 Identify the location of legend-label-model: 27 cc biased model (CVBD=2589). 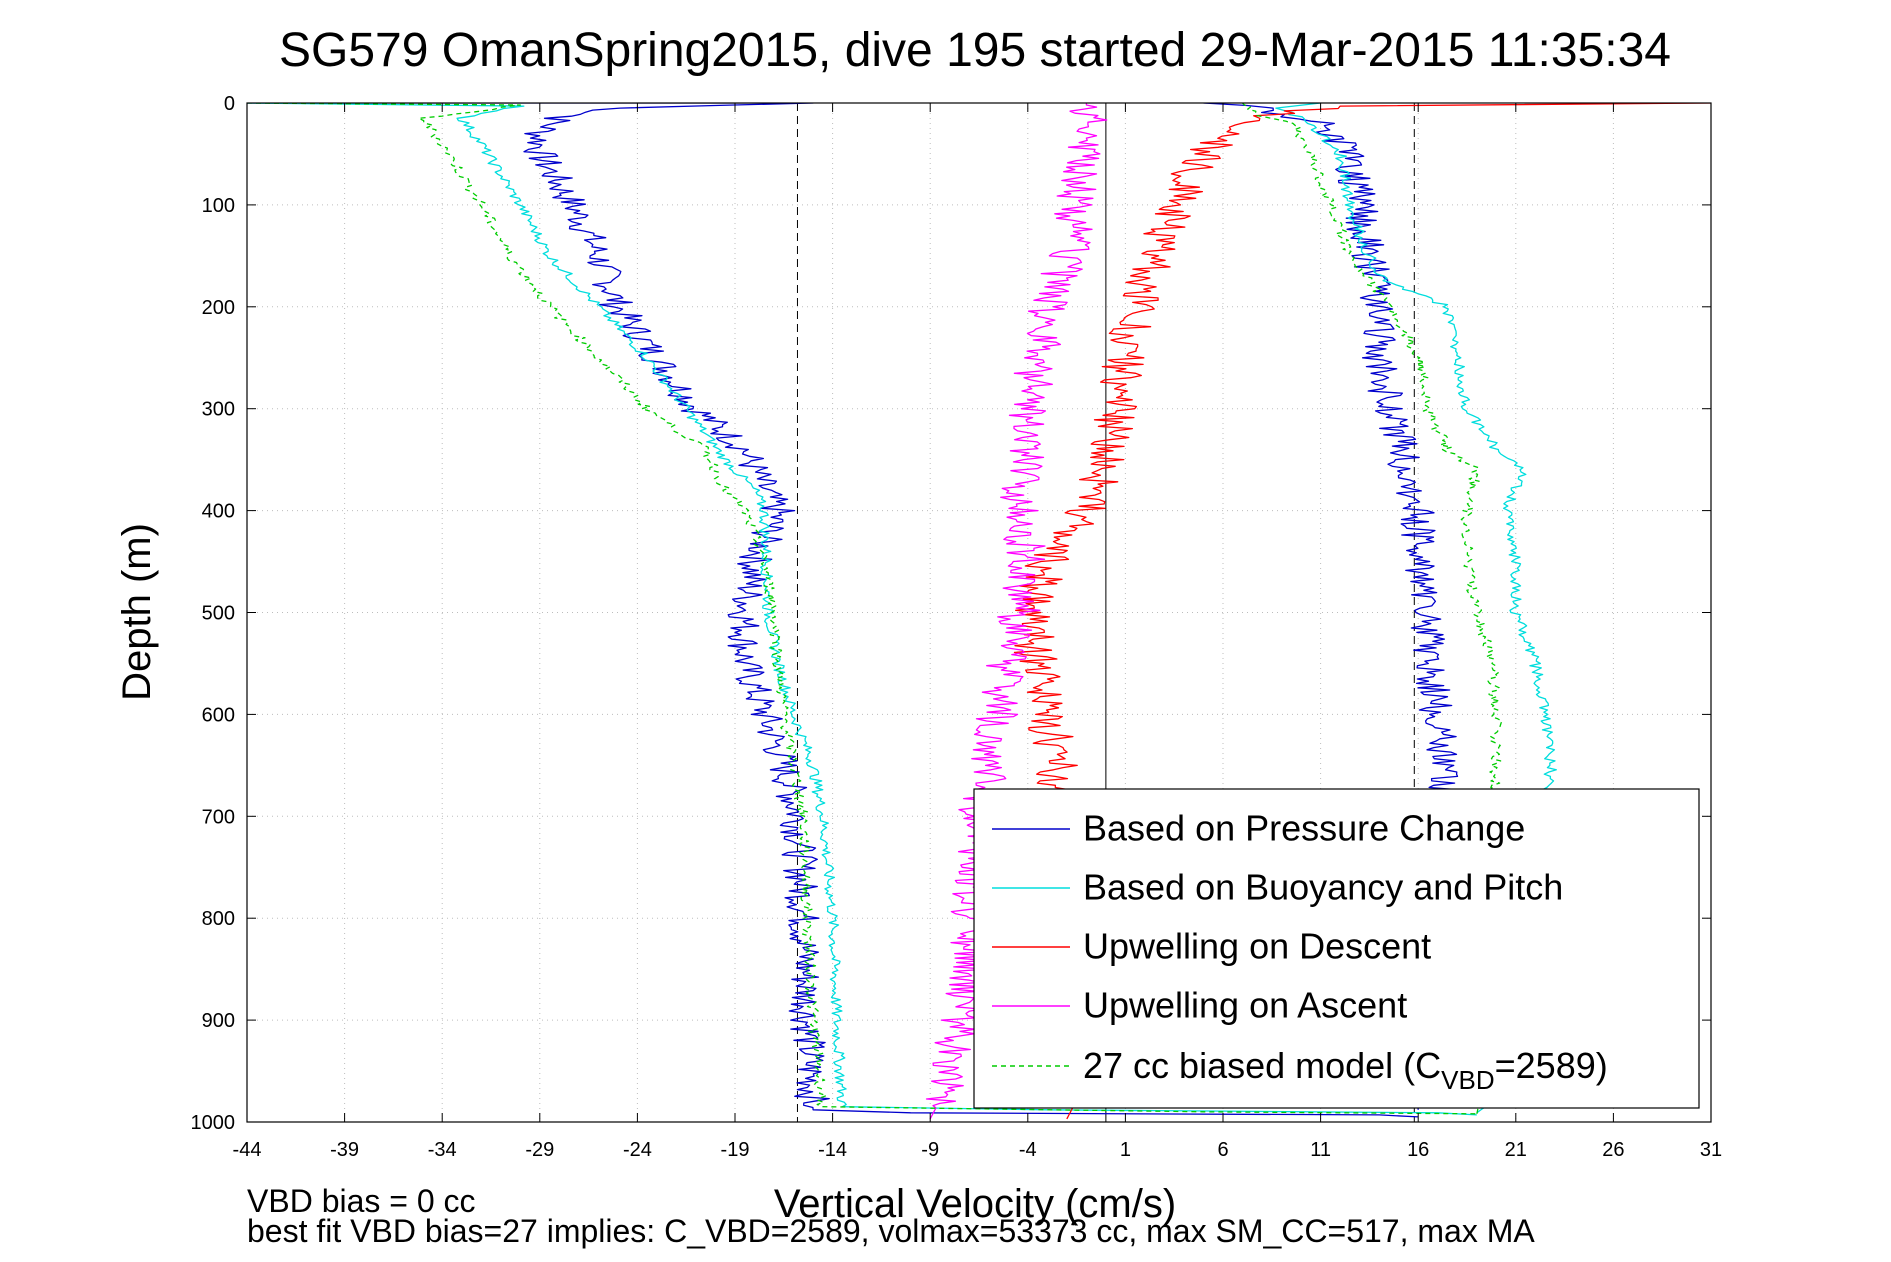
(1345, 1070).